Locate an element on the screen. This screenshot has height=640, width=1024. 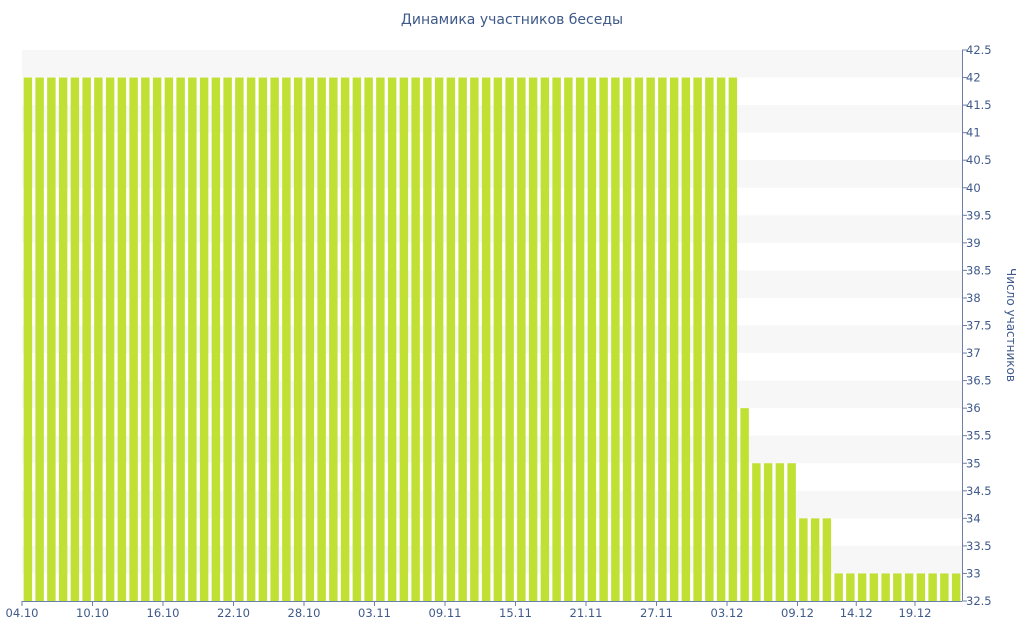
y-tick-label: 39 is located at coordinates (973, 243).